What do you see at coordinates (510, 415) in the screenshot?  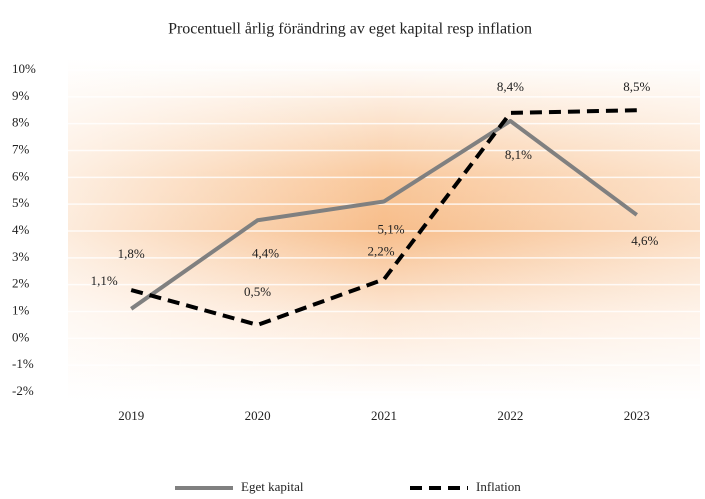 I see `x-tick-label: 2022` at bounding box center [510, 415].